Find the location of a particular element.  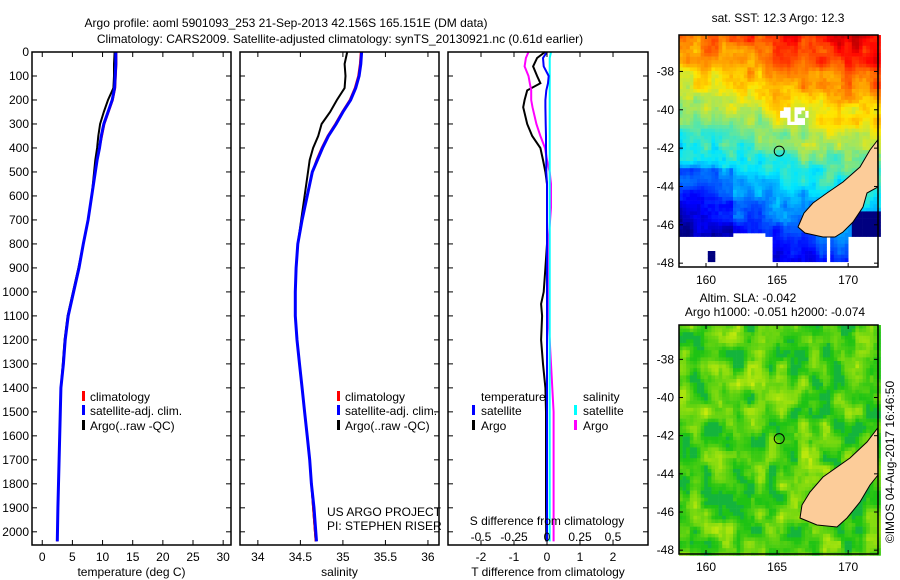

series-line-temperature-satellite is located at coordinates (545, 296).